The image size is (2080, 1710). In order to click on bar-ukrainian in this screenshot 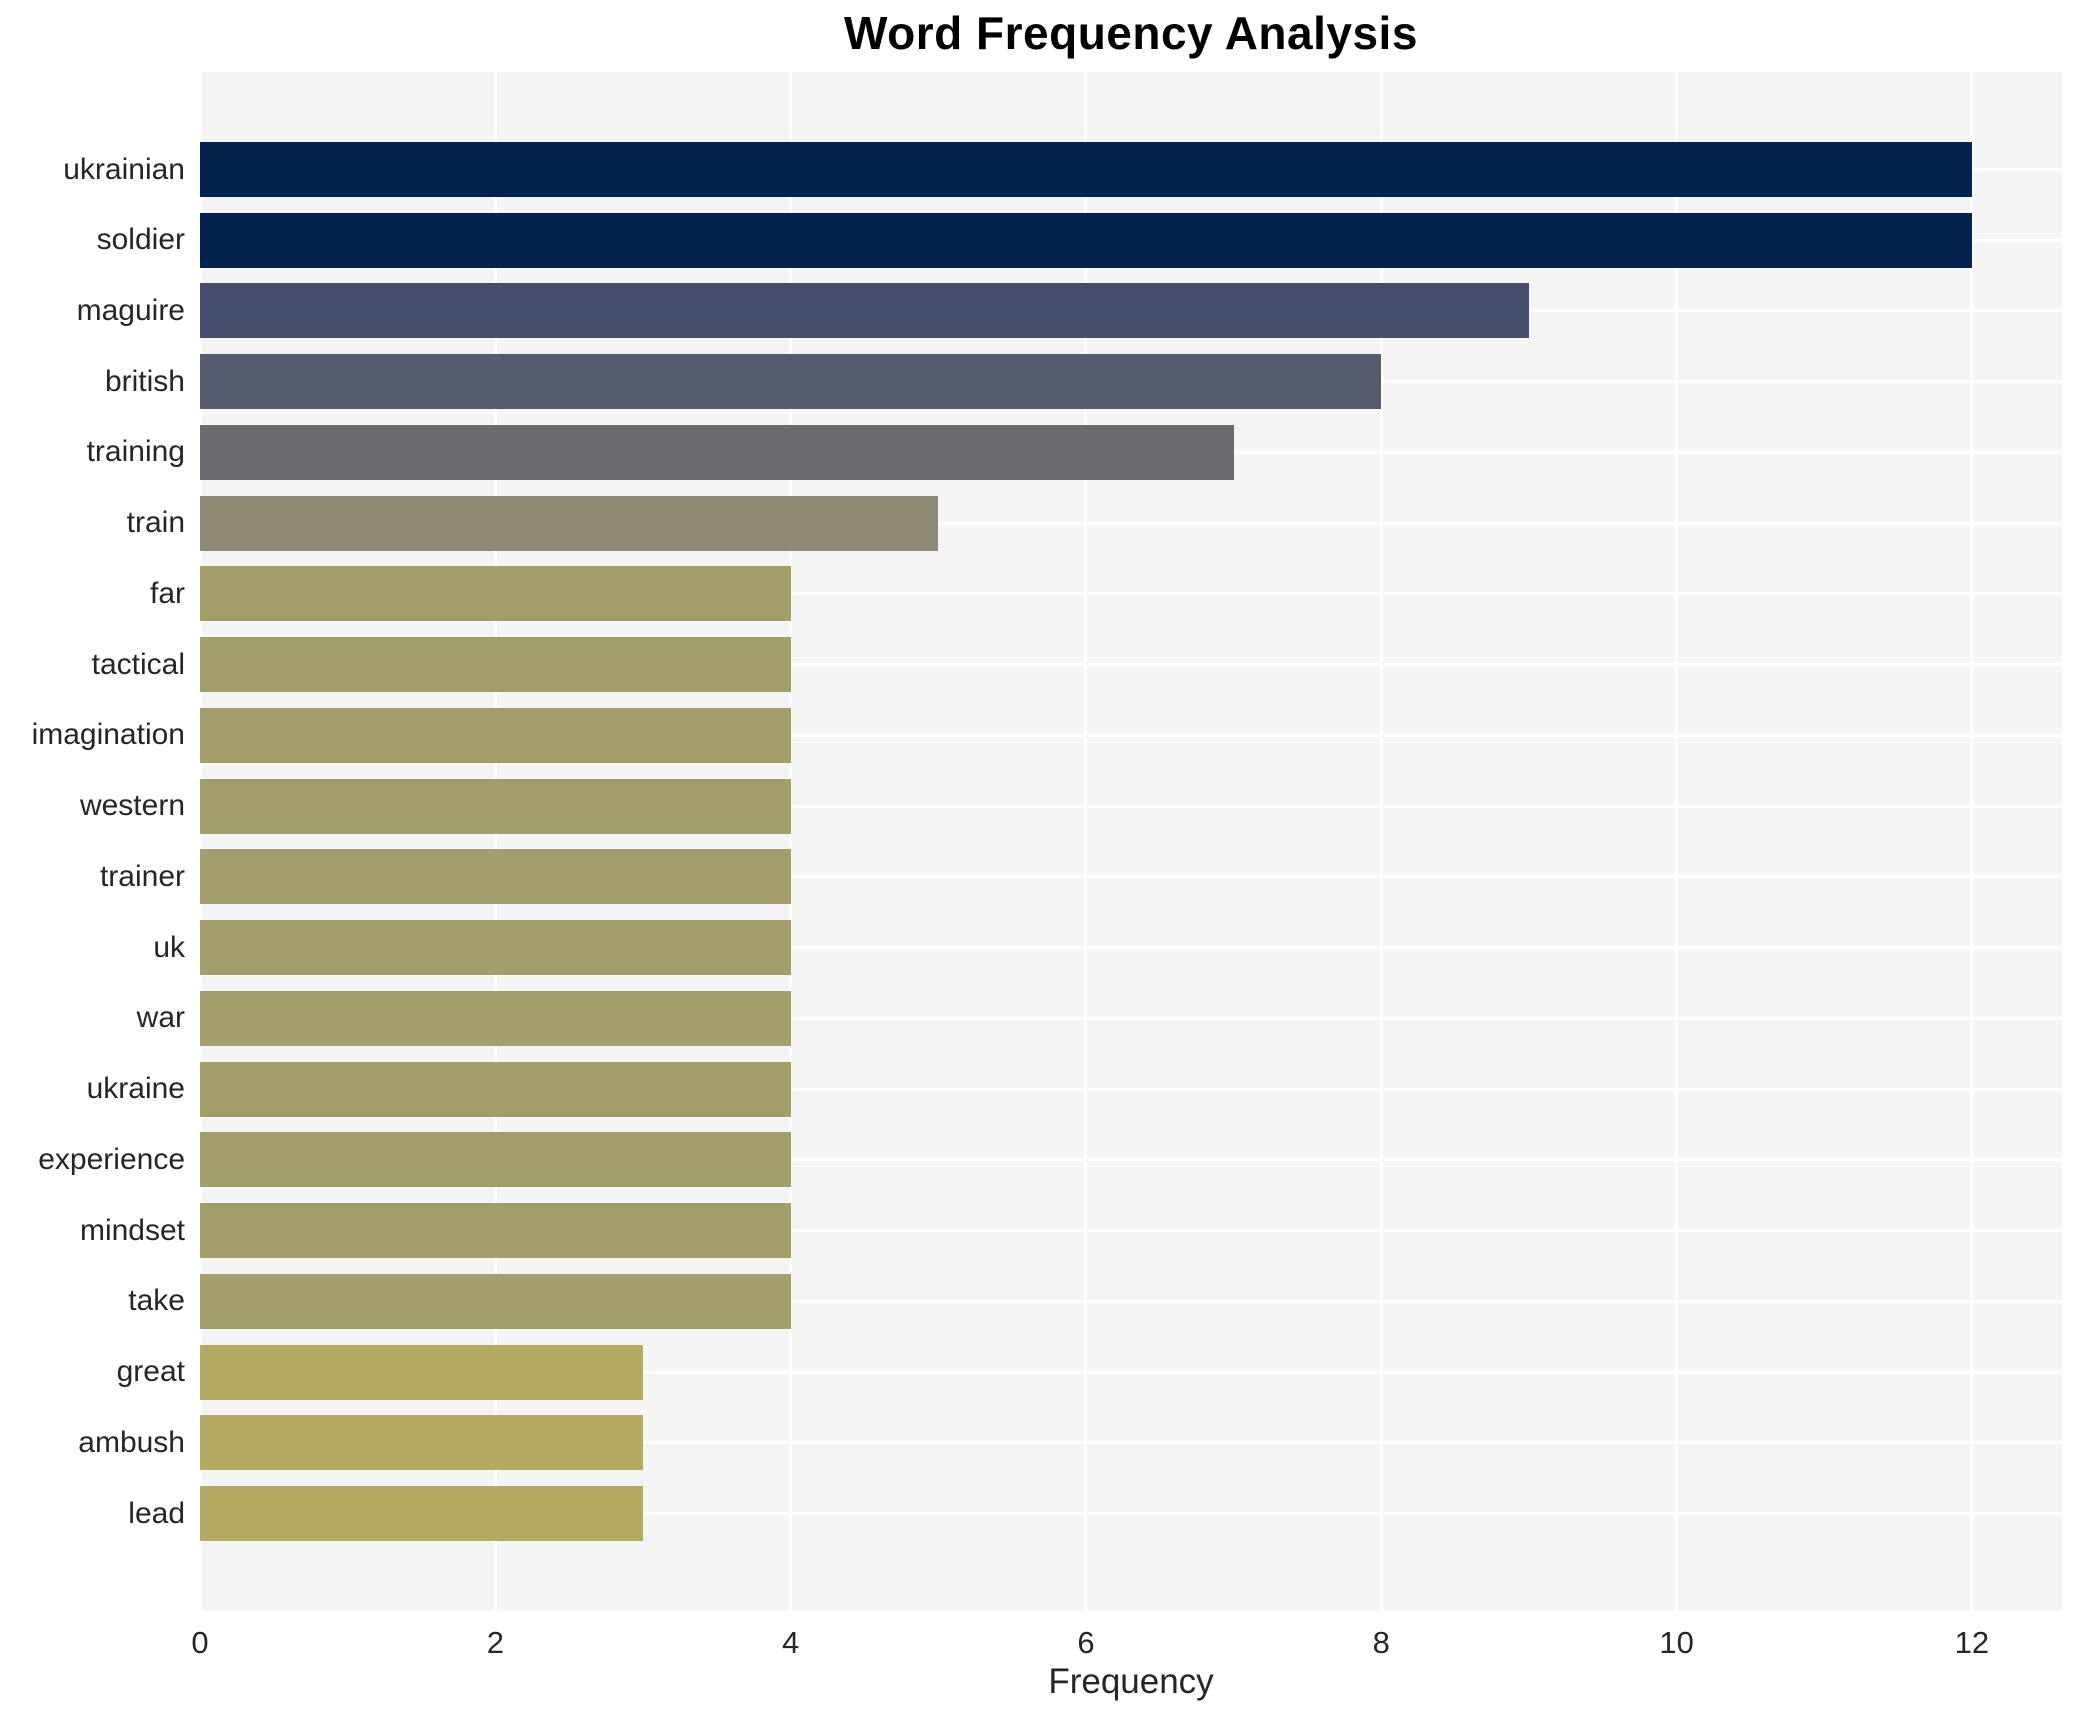, I will do `click(1086, 169)`.